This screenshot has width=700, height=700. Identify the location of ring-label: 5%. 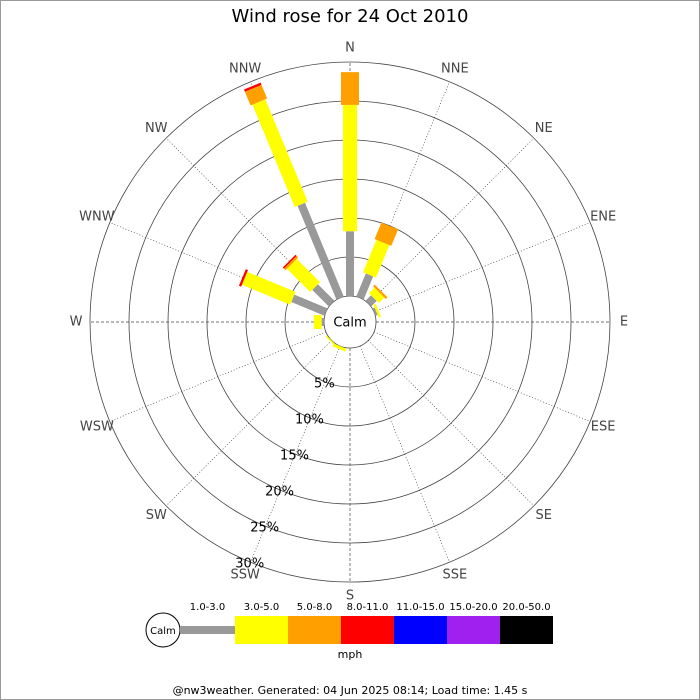
(324, 383).